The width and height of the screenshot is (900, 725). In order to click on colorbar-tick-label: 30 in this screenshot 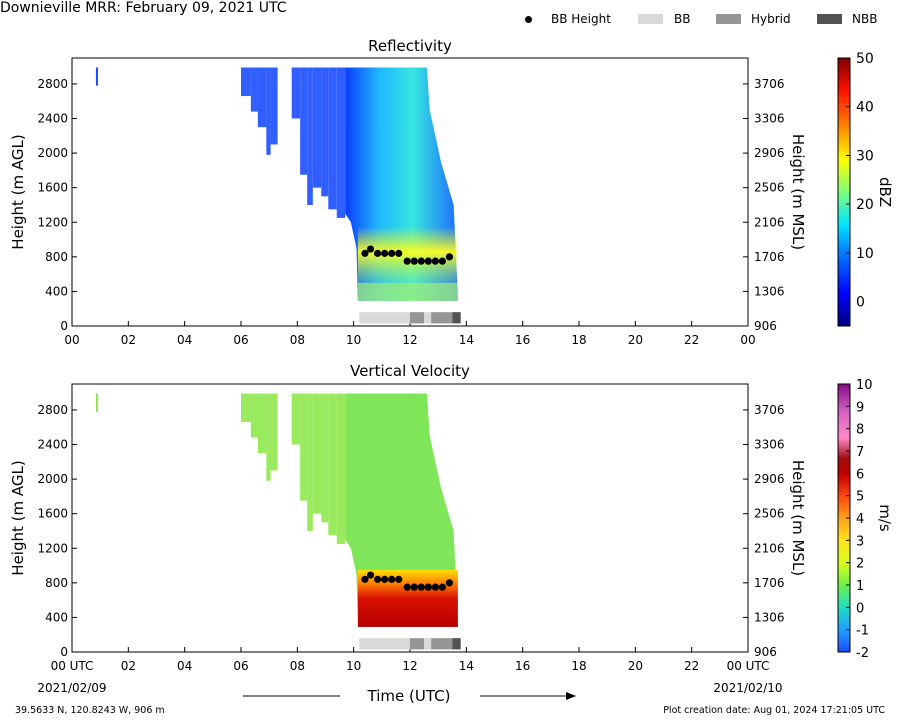, I will do `click(865, 156)`.